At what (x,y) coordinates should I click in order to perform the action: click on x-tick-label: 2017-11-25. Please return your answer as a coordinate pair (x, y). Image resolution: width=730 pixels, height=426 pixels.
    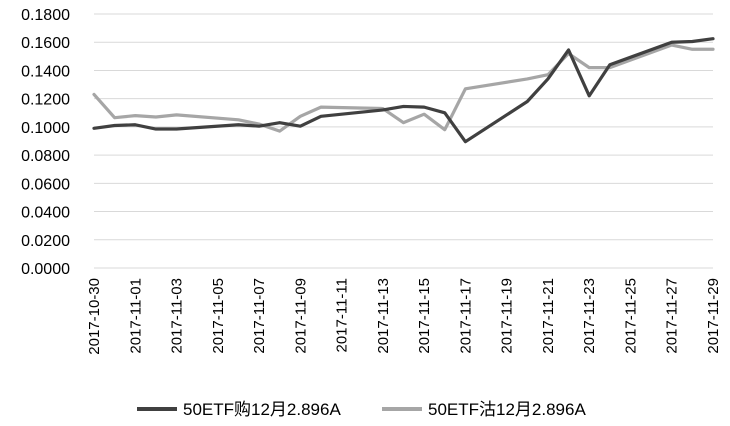
    Looking at the image, I should click on (630, 316).